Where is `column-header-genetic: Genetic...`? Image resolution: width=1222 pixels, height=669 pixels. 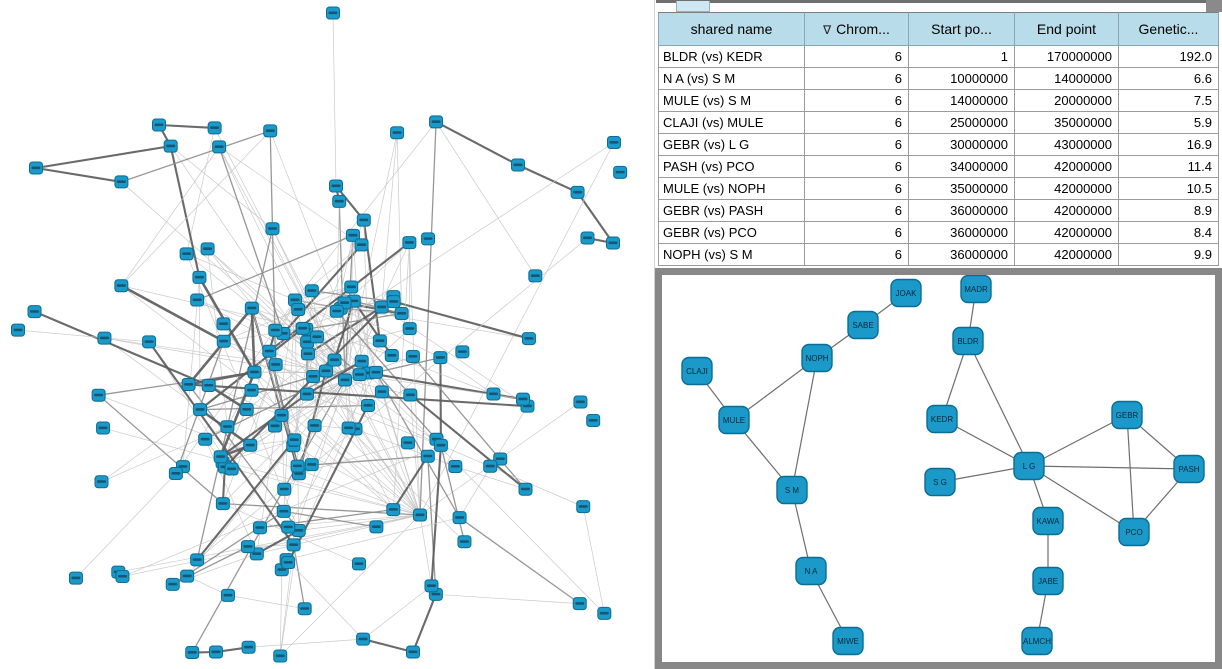
column-header-genetic: Genetic... is located at coordinates (1168, 29).